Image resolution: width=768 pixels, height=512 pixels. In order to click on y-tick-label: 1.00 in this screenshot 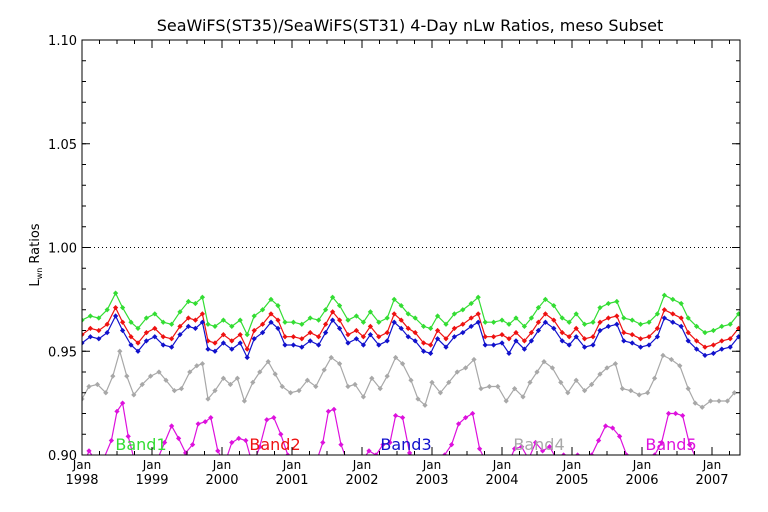, I will do `click(62, 249)`.